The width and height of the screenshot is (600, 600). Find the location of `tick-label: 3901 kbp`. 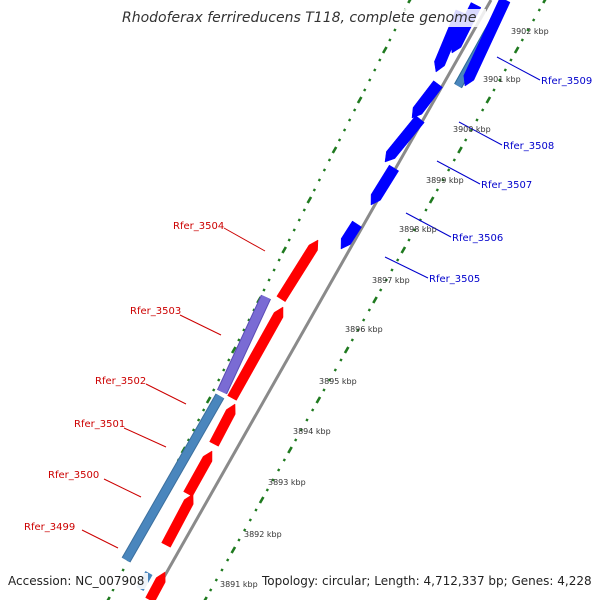

tick-label: 3901 kbp is located at coordinates (502, 79).